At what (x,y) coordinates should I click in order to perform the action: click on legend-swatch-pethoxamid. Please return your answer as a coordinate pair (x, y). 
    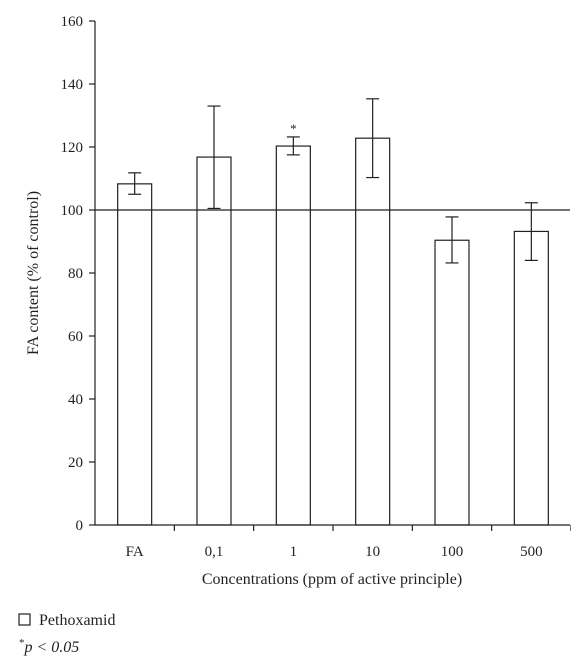
    Looking at the image, I should click on (24, 619).